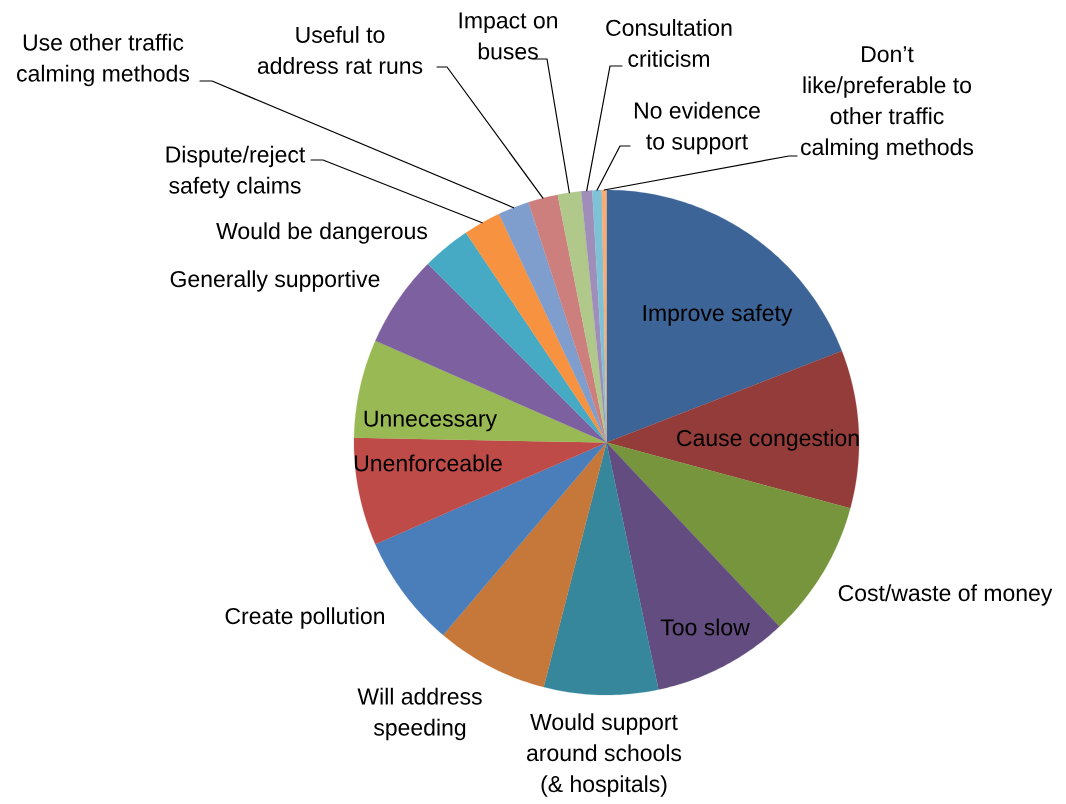 The height and width of the screenshot is (804, 1066). I want to click on slice-label: Would support around schools (& hospitals), so click(604, 755).